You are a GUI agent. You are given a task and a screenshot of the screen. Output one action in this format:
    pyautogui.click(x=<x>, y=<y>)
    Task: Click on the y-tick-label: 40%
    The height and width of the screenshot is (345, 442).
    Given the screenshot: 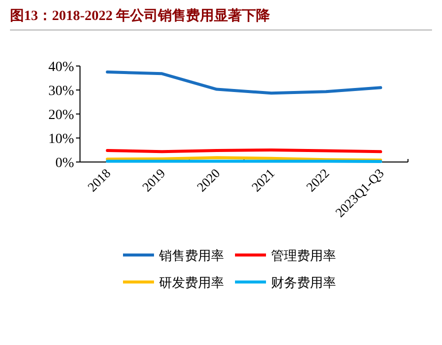 What is the action you would take?
    pyautogui.click(x=61, y=67)
    